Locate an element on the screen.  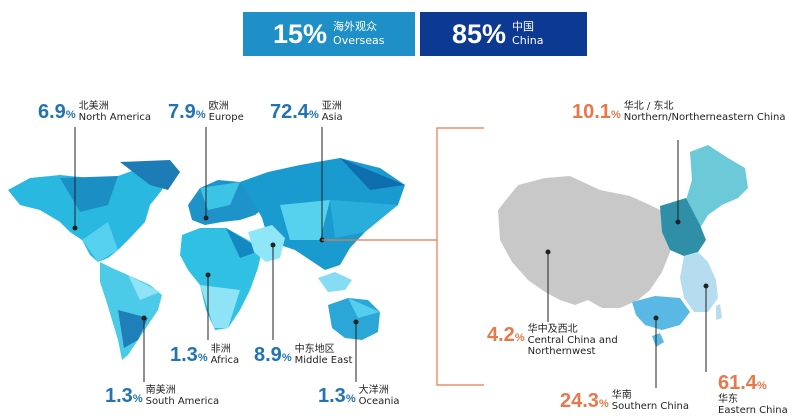
callout-dot-oceania is located at coordinates (356, 322).